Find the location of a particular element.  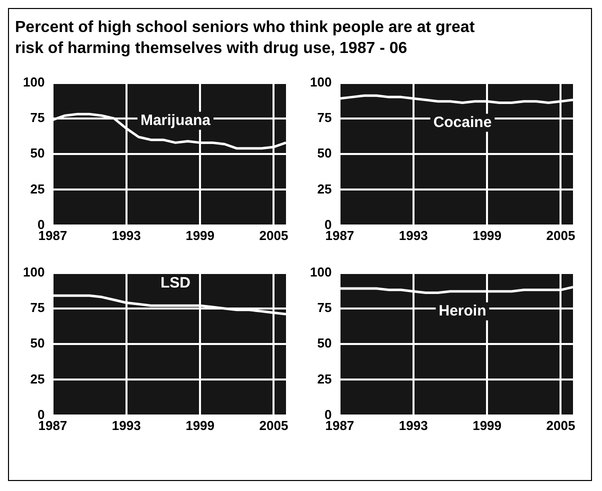

series-label: Heroin is located at coordinates (462, 311).